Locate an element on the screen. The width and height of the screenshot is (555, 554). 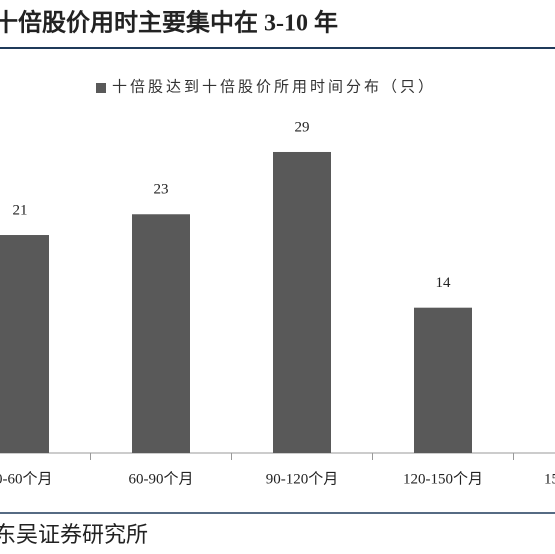
source: 东吴证券研究所 is located at coordinates (74, 534).